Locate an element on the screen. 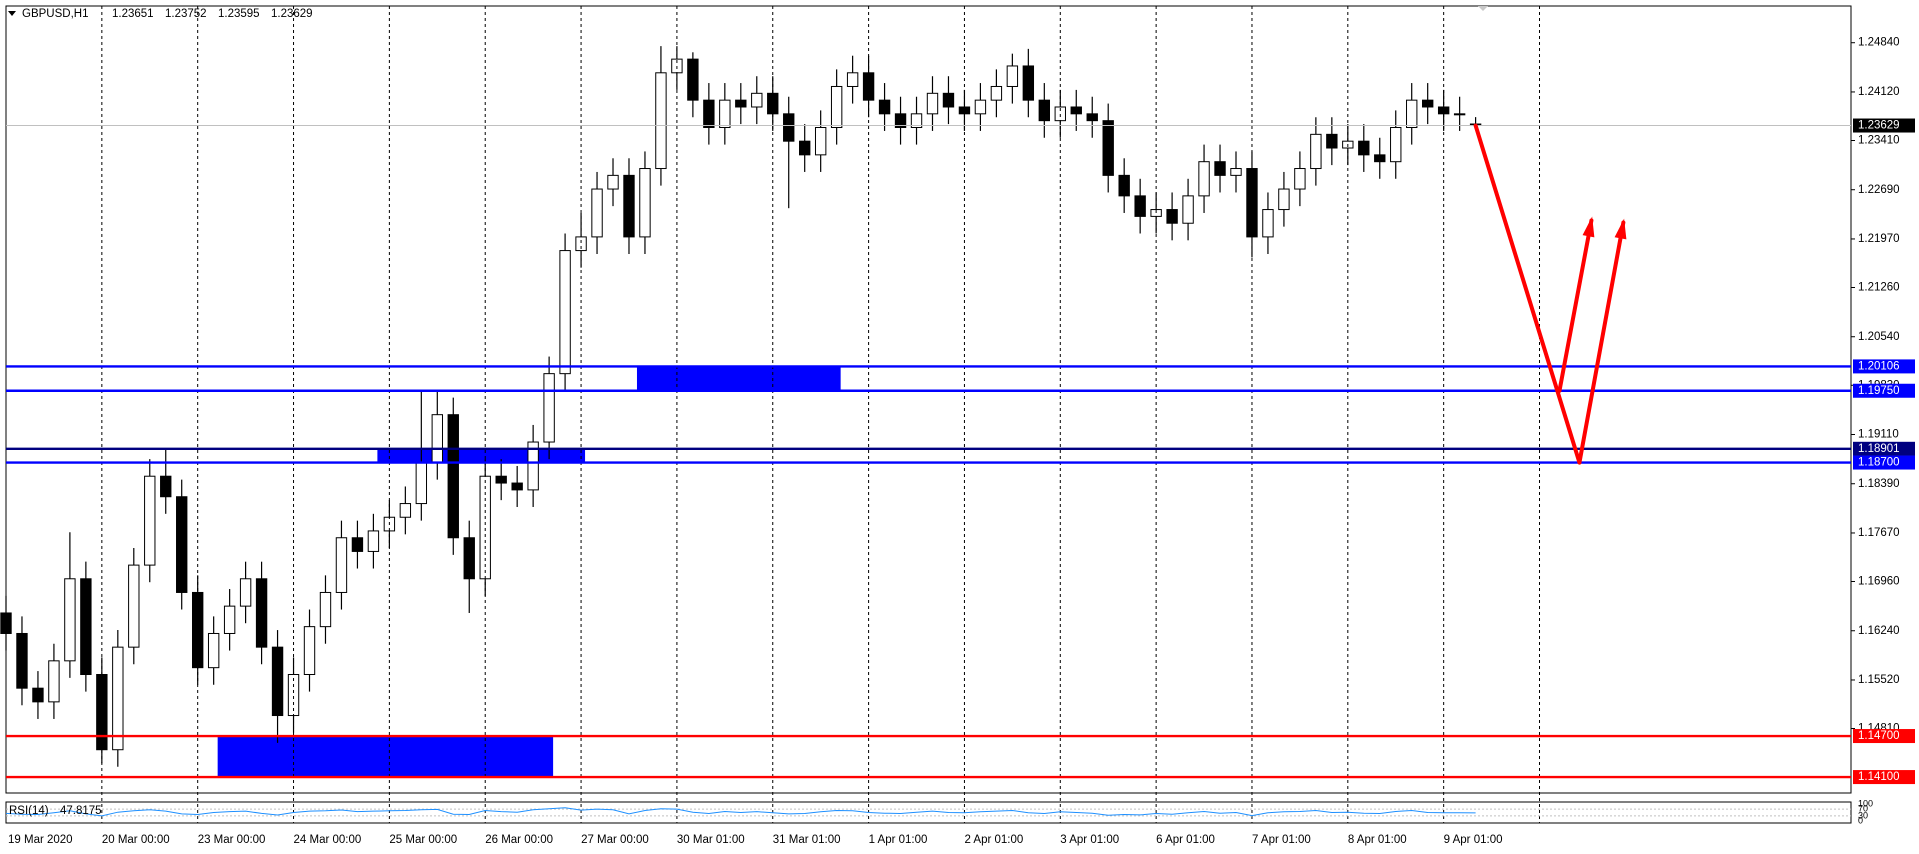  y-tick-label: 1.23410 is located at coordinates (1879, 141).